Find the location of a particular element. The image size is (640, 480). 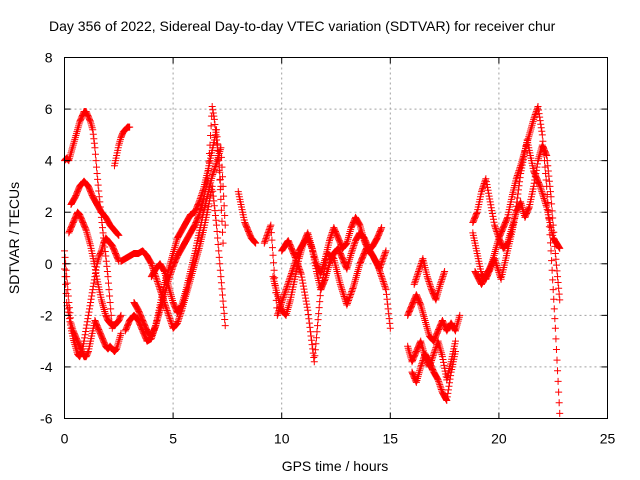

y-axis-label: SDTVAR / TECUs is located at coordinates (14, 238).